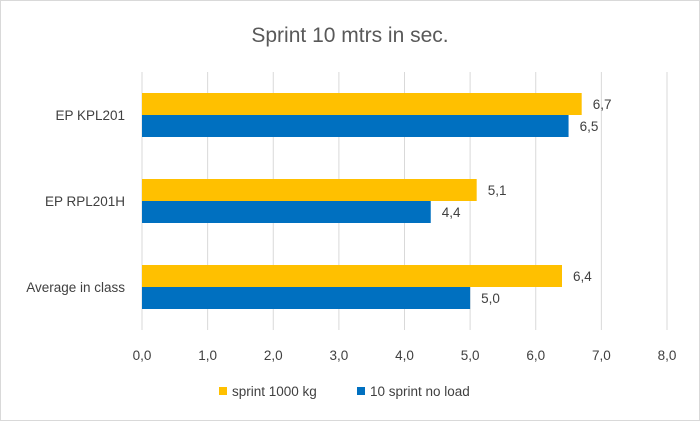 The height and width of the screenshot is (421, 700). Describe the element at coordinates (527, 201) in the screenshot. I see `data-labels: 6,7 6,5 5,1 4,4 6,4 5,0` at that location.